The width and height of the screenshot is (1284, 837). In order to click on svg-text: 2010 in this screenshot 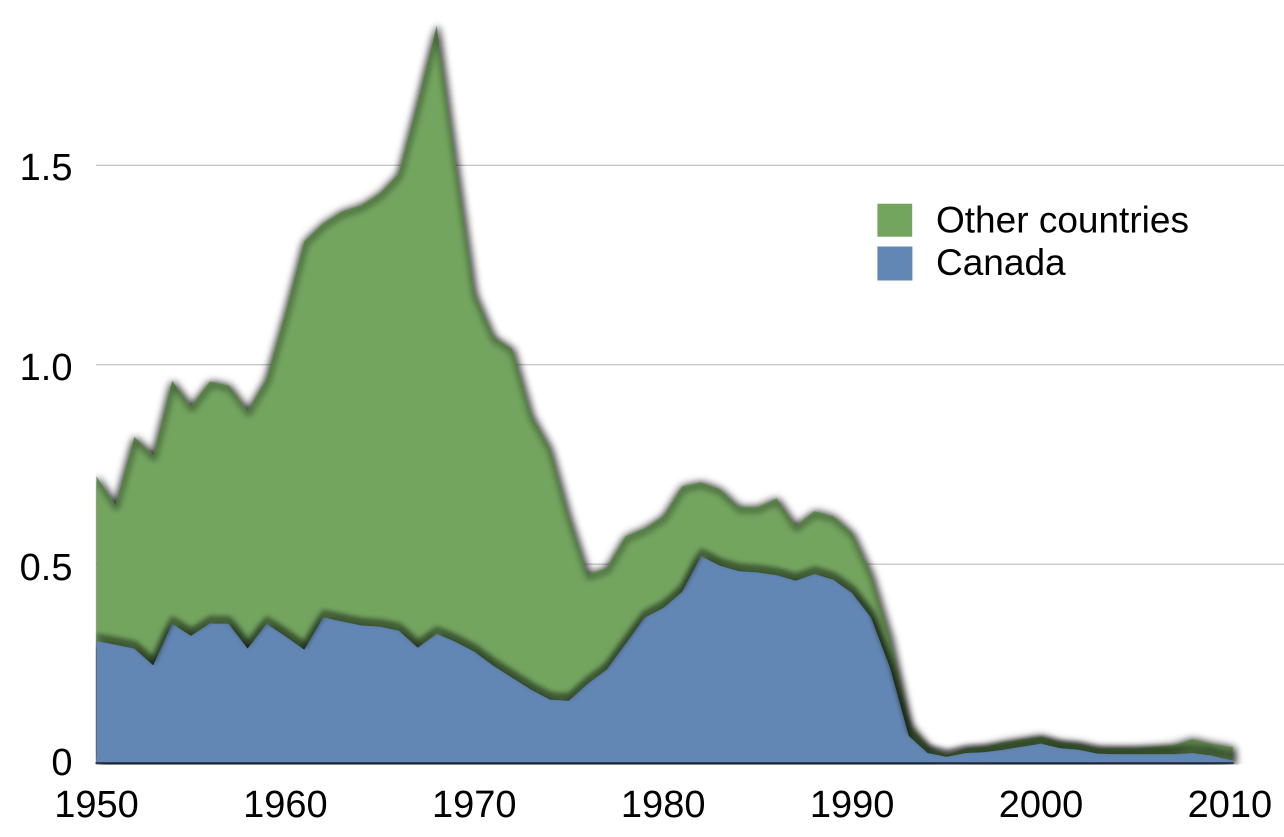, I will do `click(1230, 805)`.